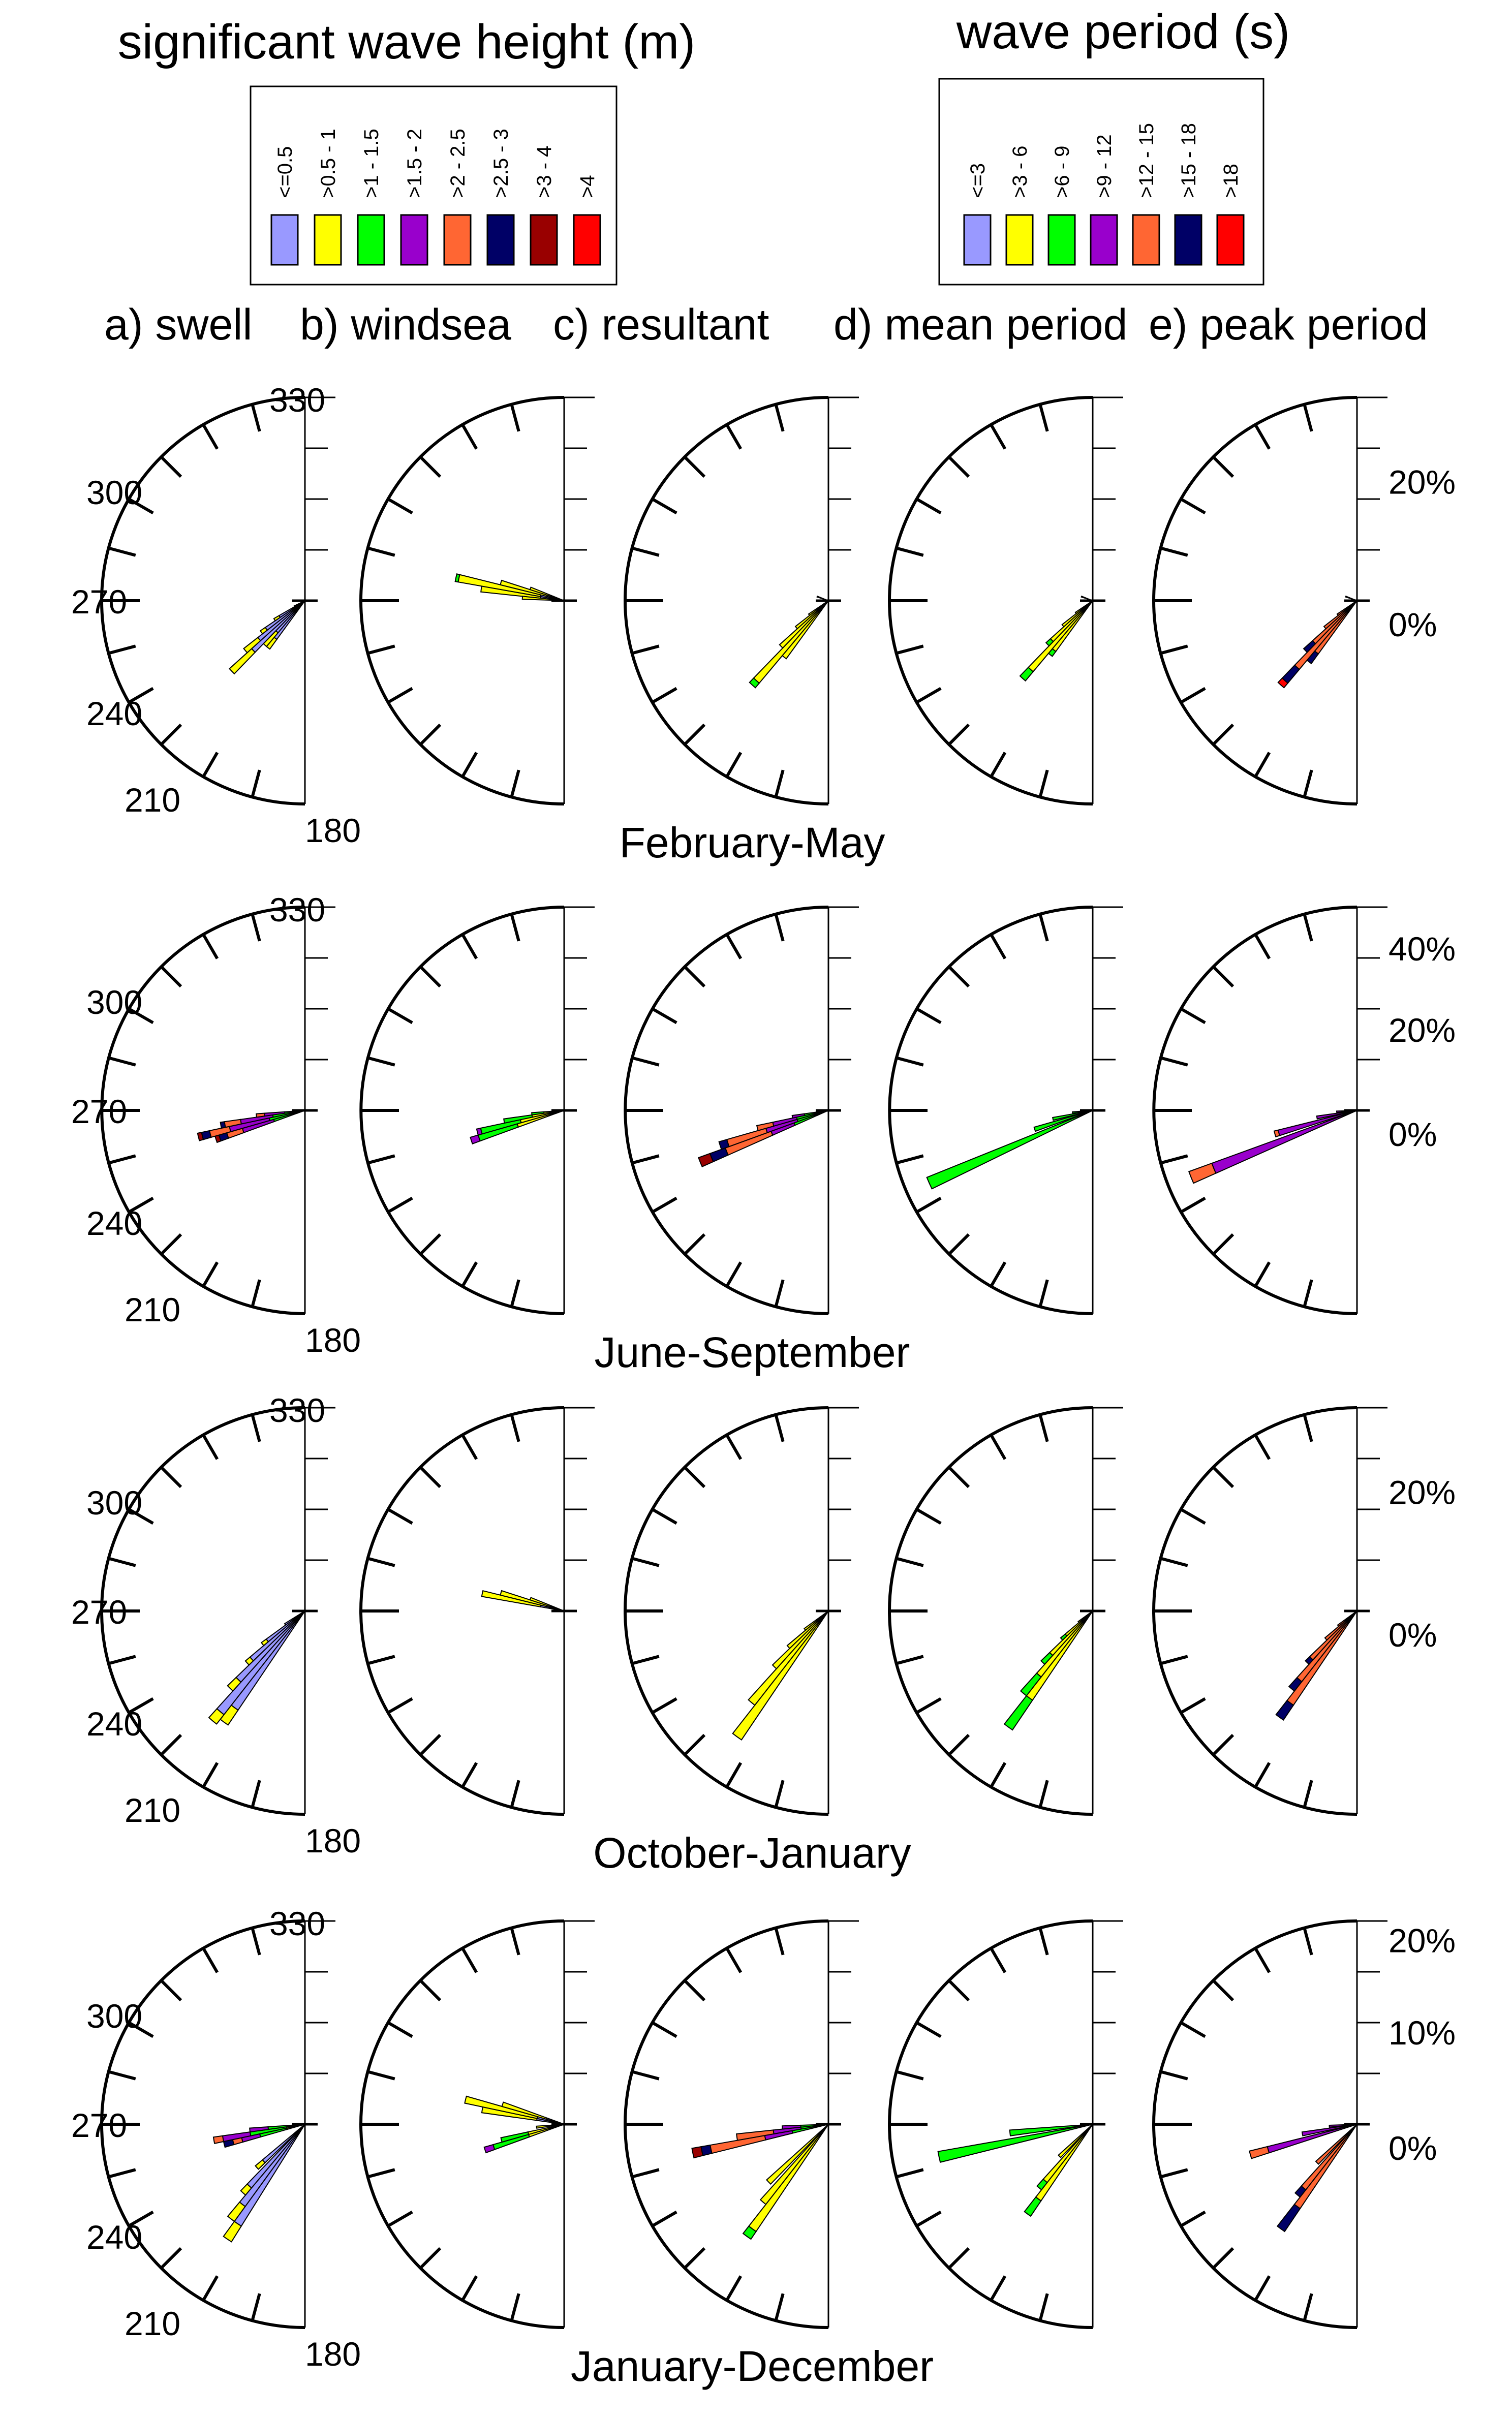 The image size is (1512, 2418). I want to click on column-title-mean-period: d) mean period, so click(980, 324).